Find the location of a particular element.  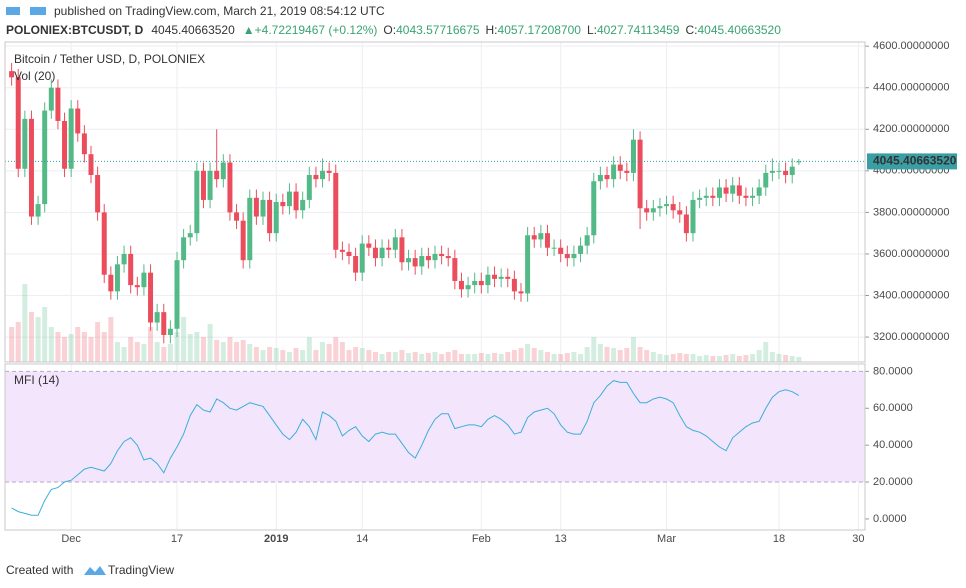

x-tick-label: Feb is located at coordinates (481, 539).